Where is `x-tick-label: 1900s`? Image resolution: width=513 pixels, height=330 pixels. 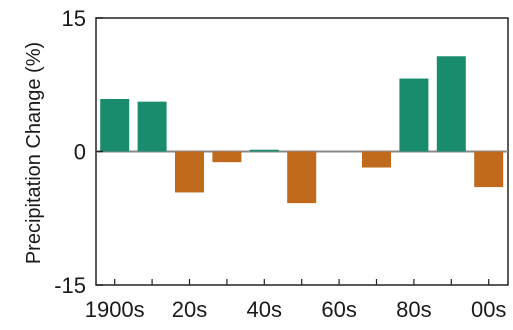
x-tick-label: 1900s is located at coordinates (115, 309).